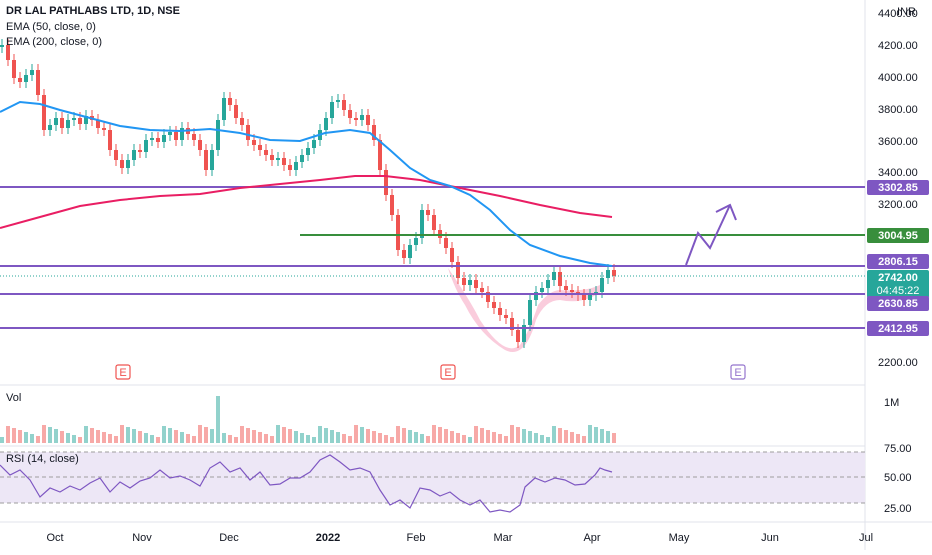 The width and height of the screenshot is (932, 555). What do you see at coordinates (308, 419) in the screenshot?
I see `volume-series` at bounding box center [308, 419].